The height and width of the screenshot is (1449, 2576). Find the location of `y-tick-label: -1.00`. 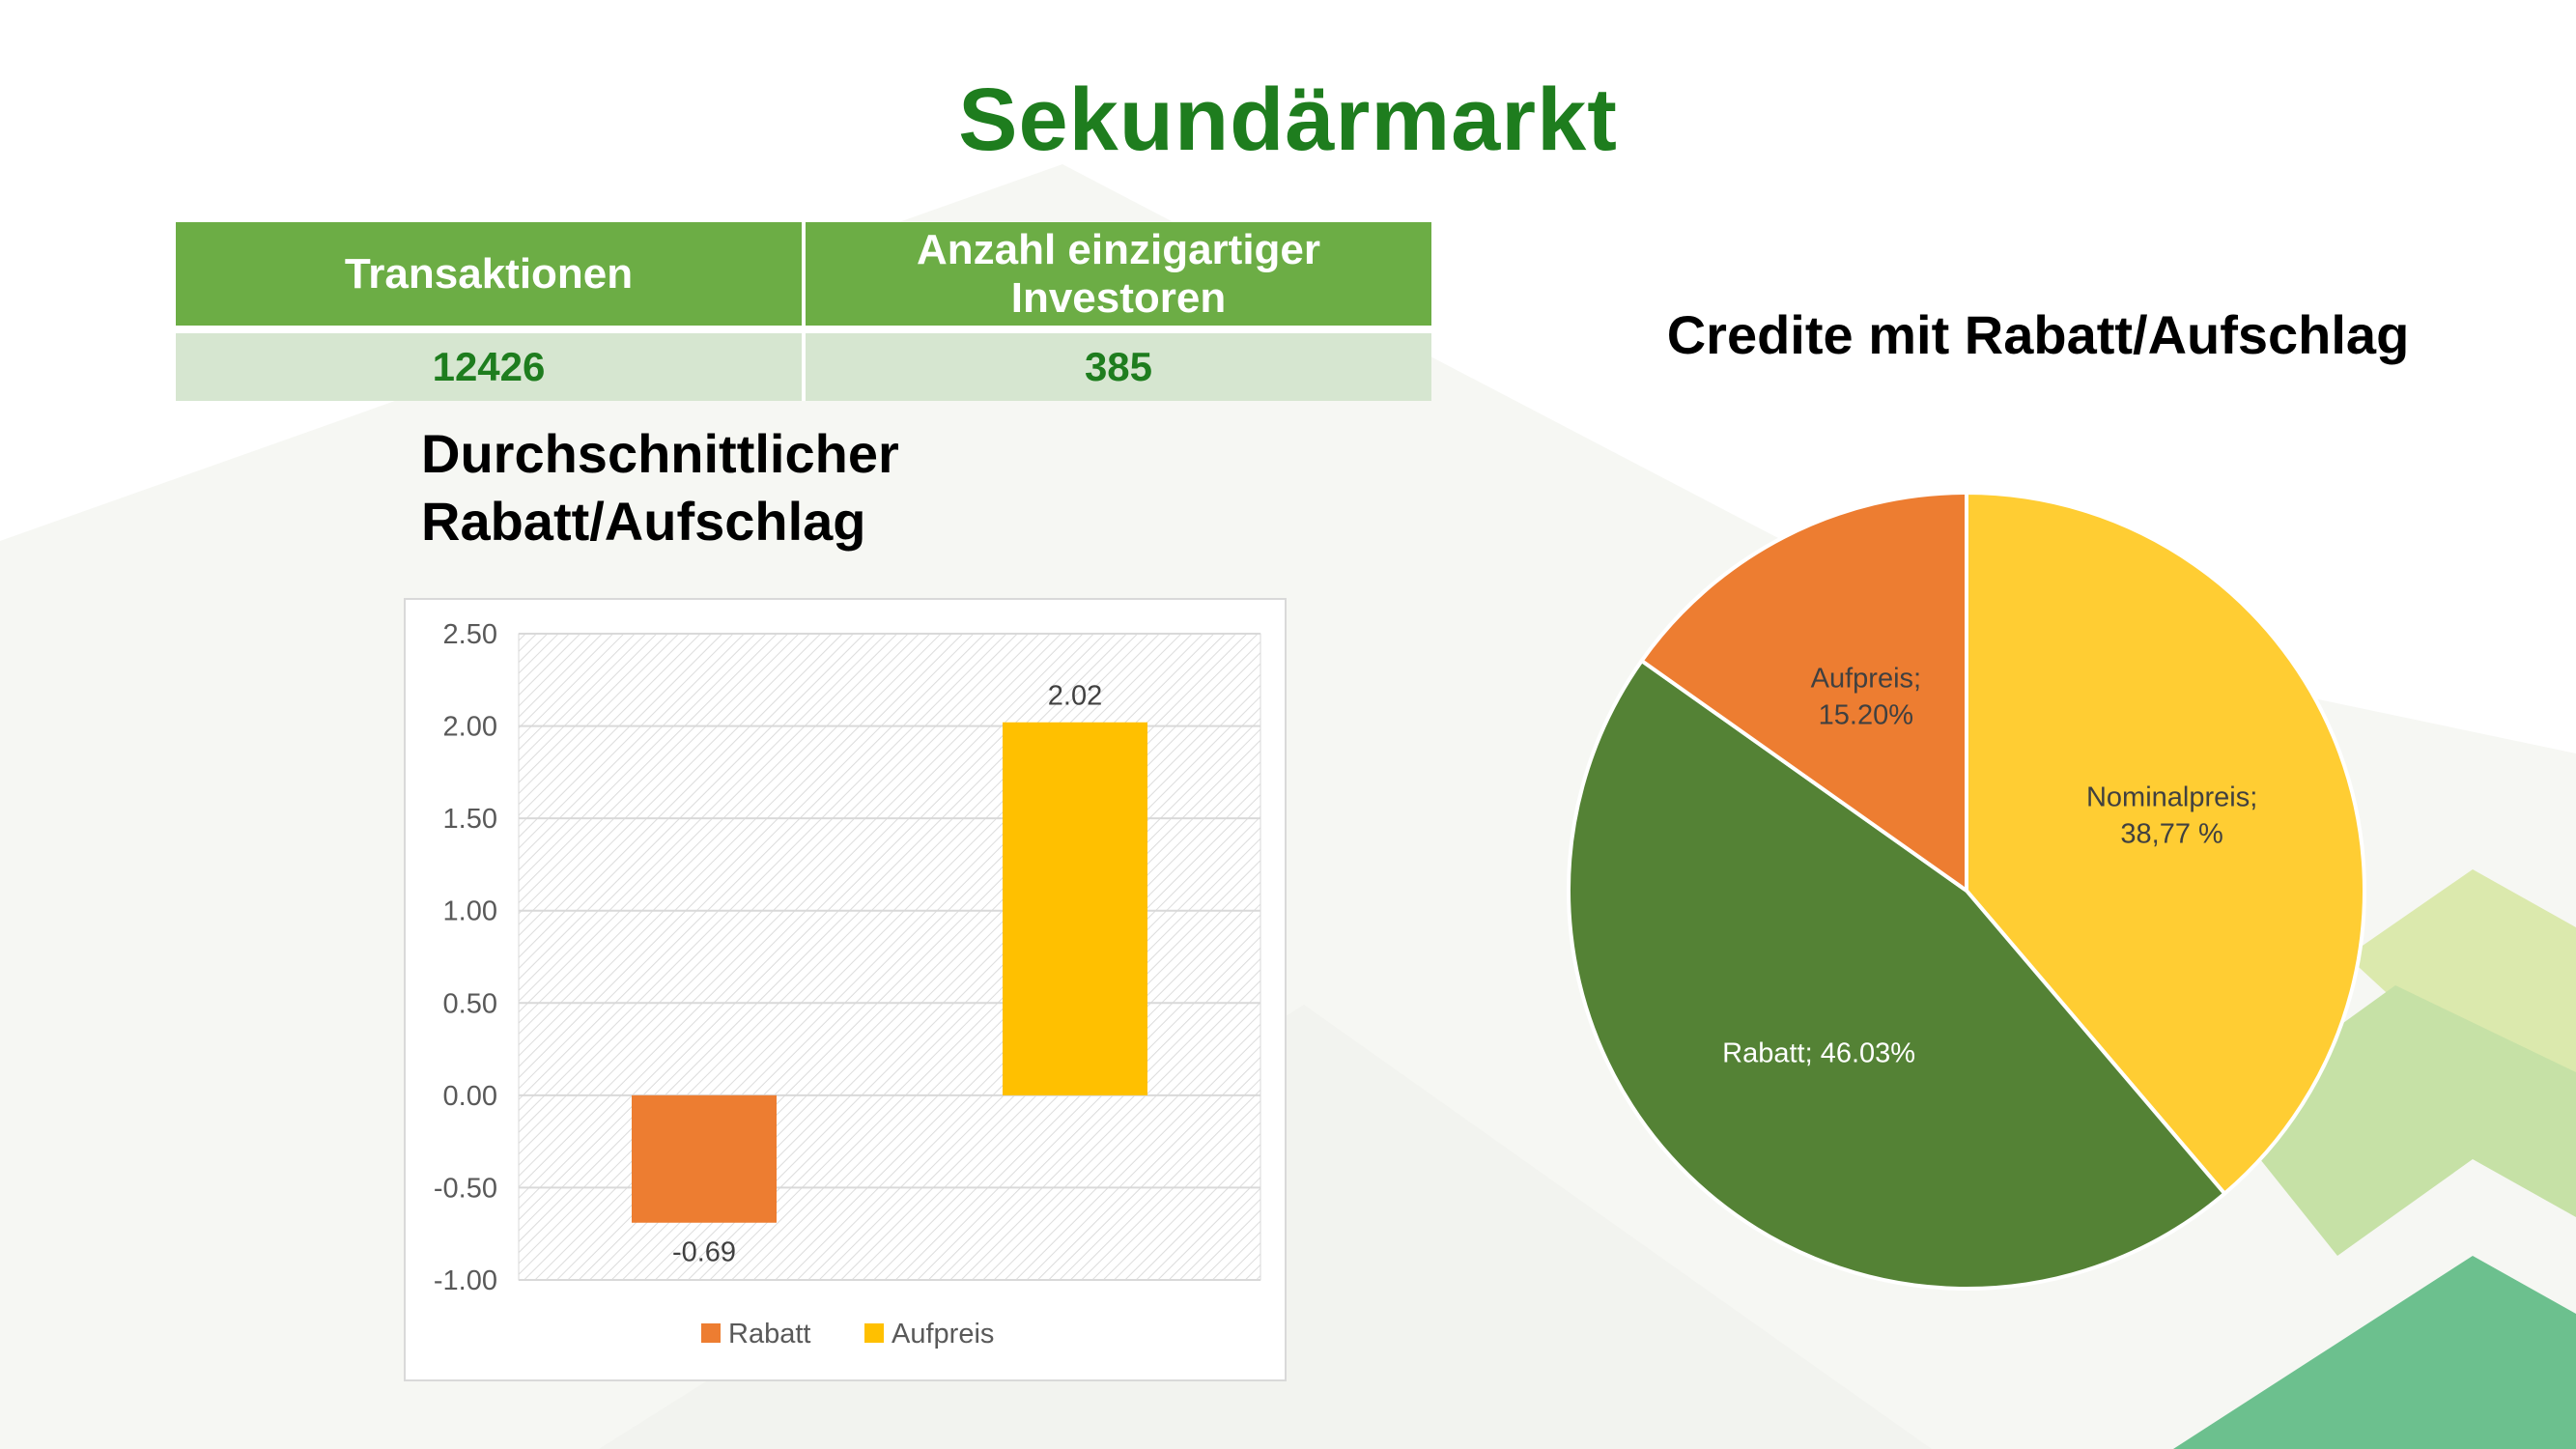

y-tick-label: -1.00 is located at coordinates (465, 1280).